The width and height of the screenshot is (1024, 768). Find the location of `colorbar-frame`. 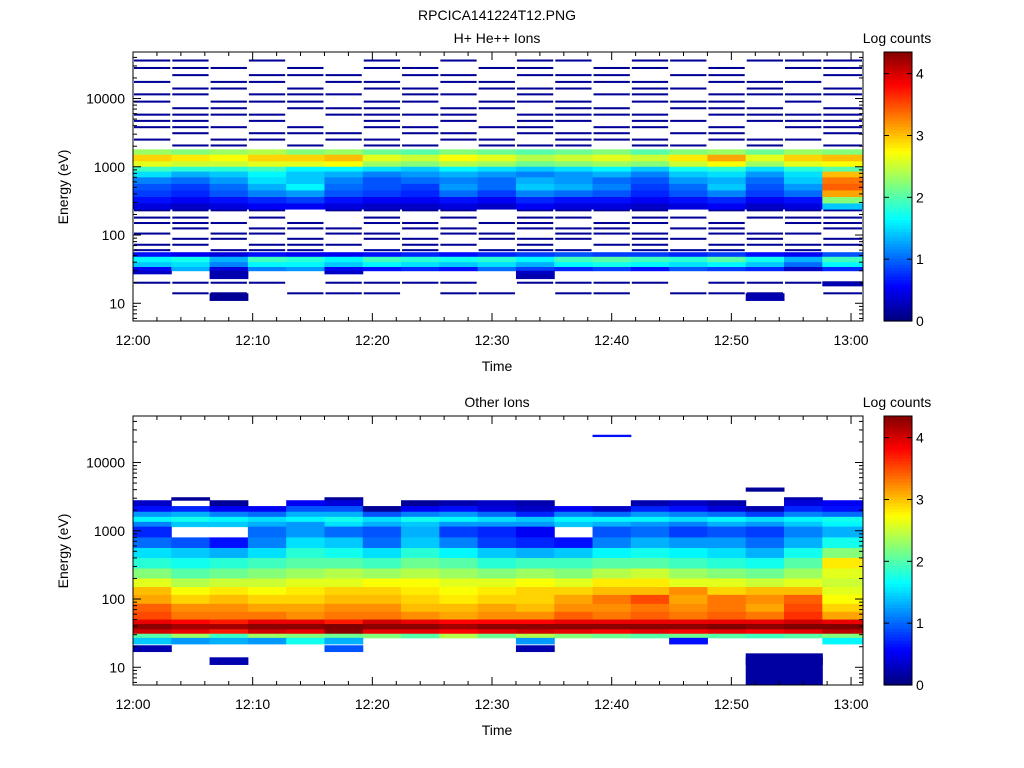

colorbar-frame is located at coordinates (898, 186).